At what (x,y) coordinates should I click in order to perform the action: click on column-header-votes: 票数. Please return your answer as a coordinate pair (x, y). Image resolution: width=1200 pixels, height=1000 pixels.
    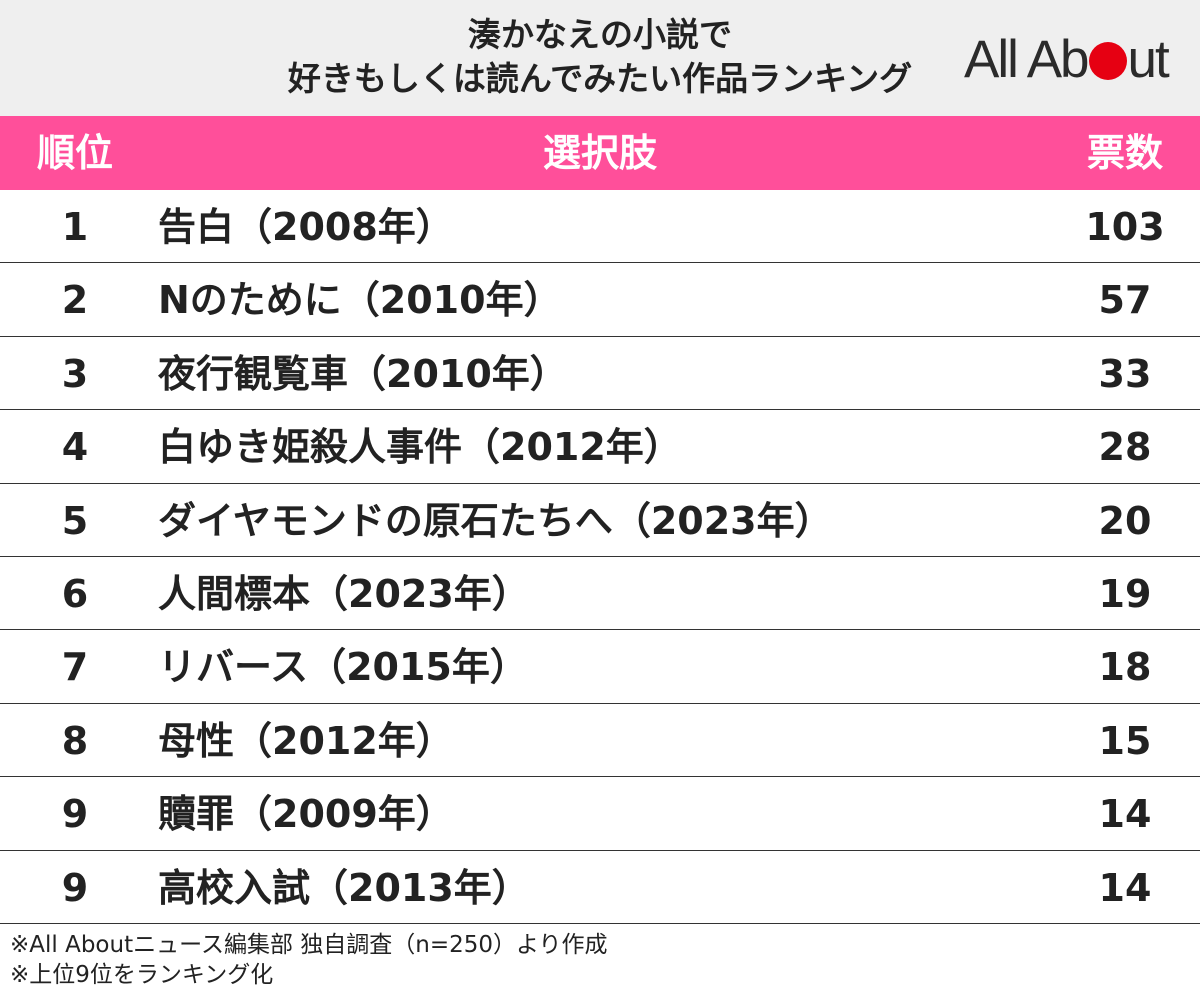
    Looking at the image, I should click on (1124, 153).